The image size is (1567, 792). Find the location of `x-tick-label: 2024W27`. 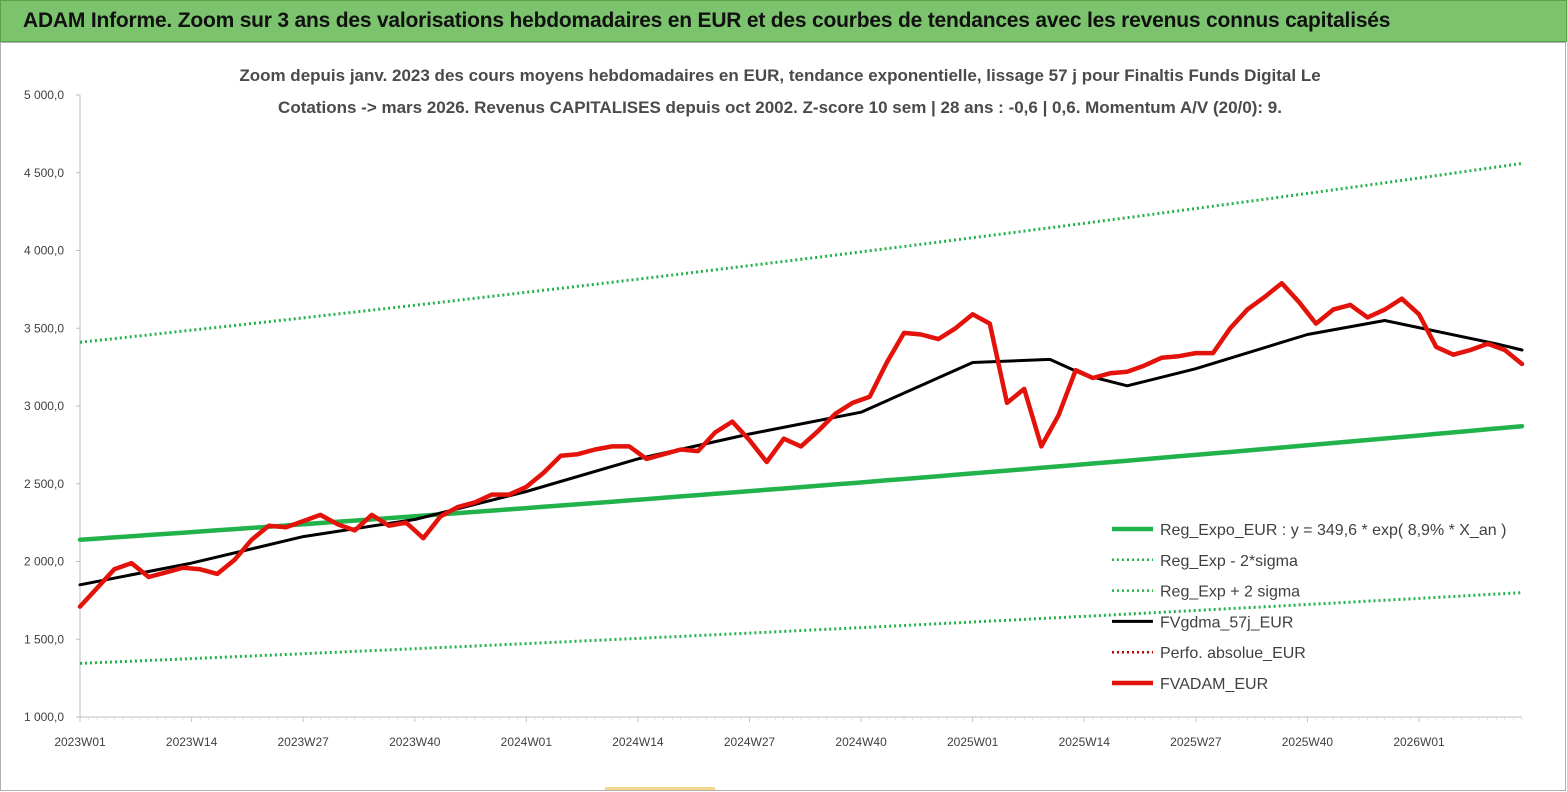

x-tick-label: 2024W27 is located at coordinates (750, 742).